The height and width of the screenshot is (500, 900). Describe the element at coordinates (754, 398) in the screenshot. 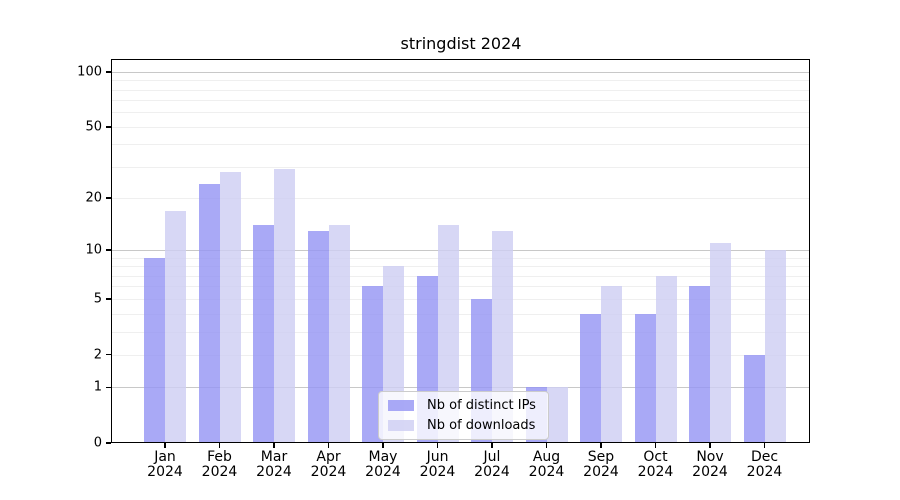

I see `bar-distinct-ips-dec` at that location.